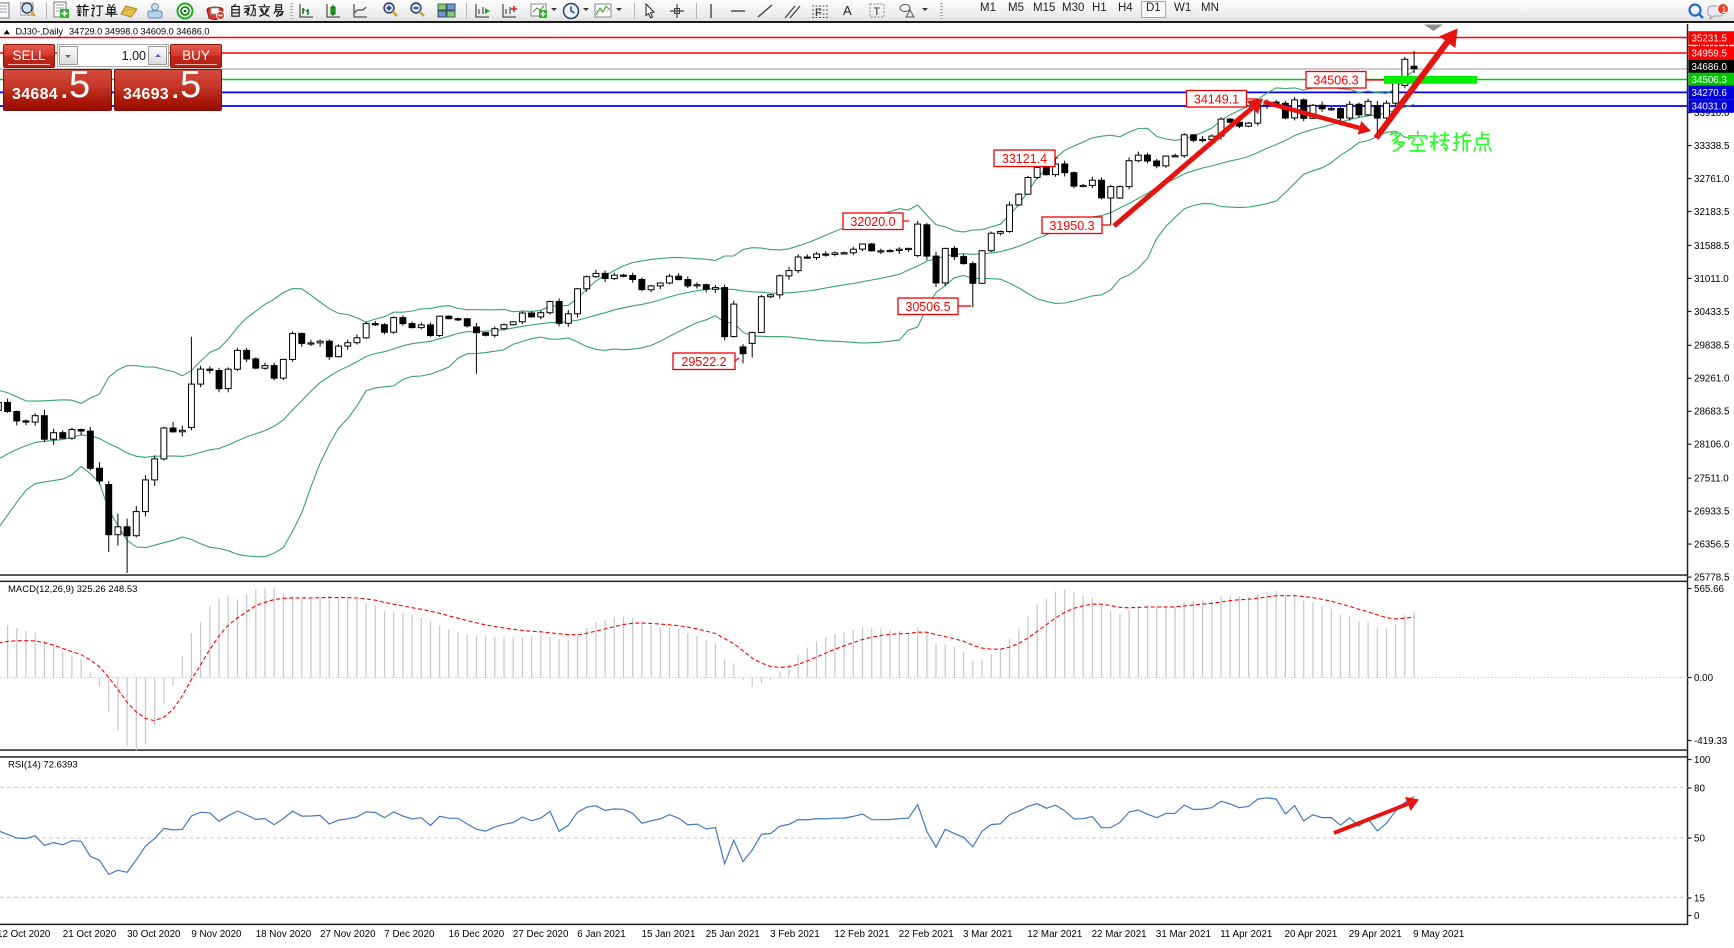 The height and width of the screenshot is (948, 1734). I want to click on svg-text: 30506.5, so click(927, 307).